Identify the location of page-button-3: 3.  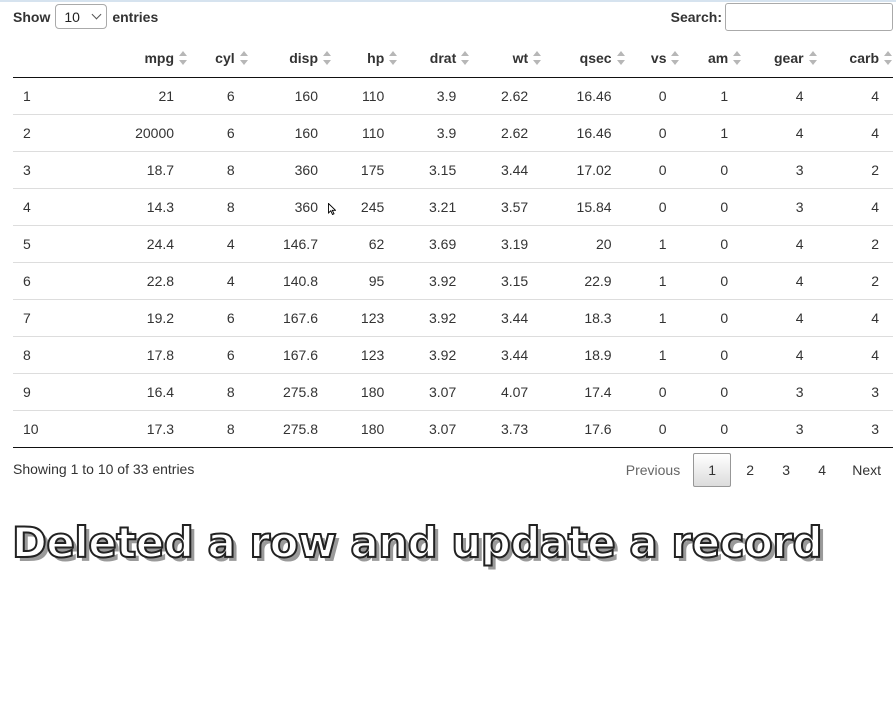
(786, 470).